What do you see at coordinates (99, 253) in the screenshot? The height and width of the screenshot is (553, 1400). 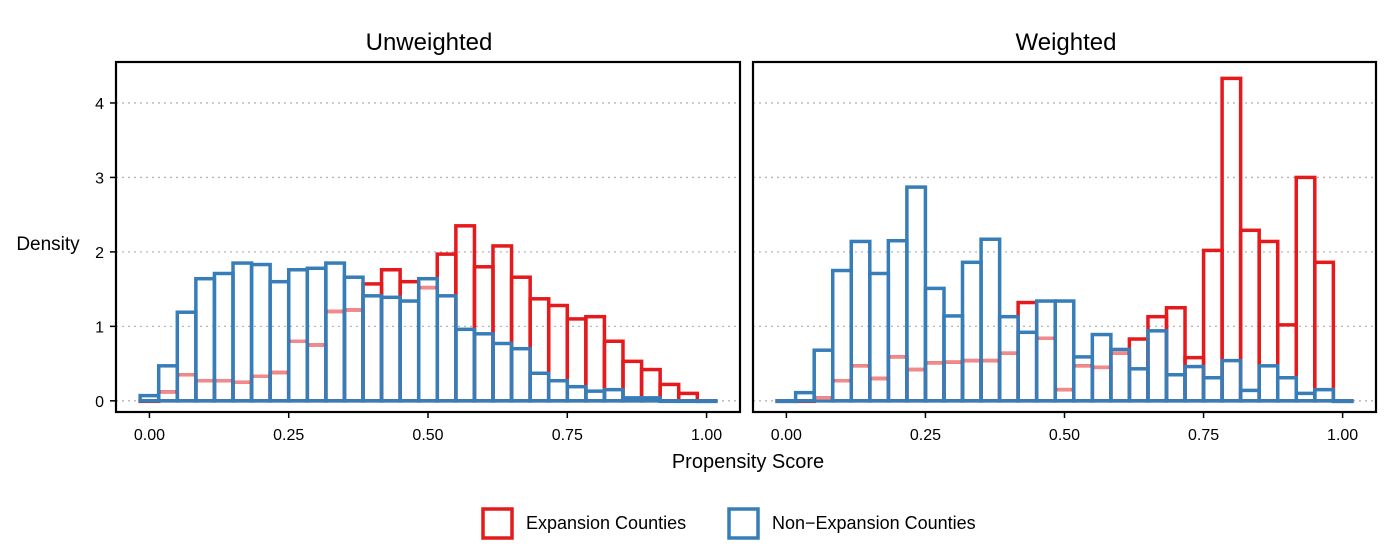 I see `y-tick-label: 2` at bounding box center [99, 253].